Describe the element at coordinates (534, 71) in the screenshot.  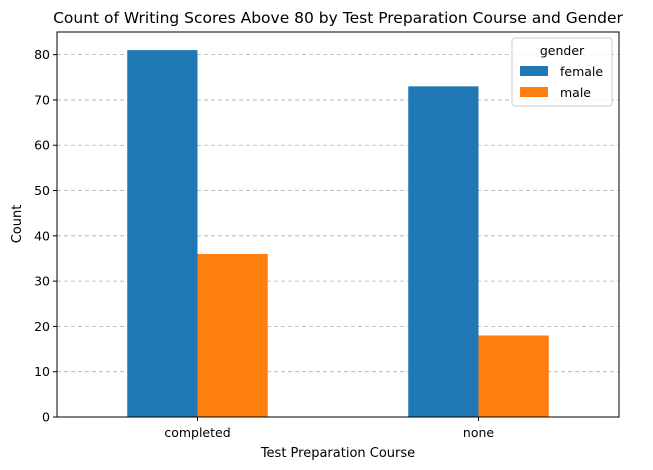
I see `legend-swatch-female` at that location.